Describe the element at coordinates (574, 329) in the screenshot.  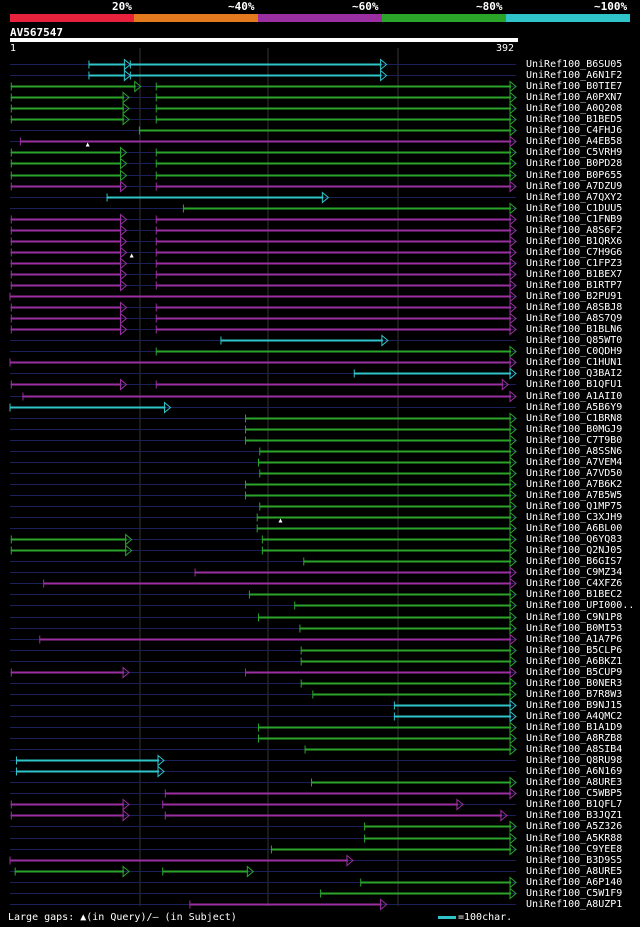
I see `hit-label: UniRef100_B1BLN6` at that location.